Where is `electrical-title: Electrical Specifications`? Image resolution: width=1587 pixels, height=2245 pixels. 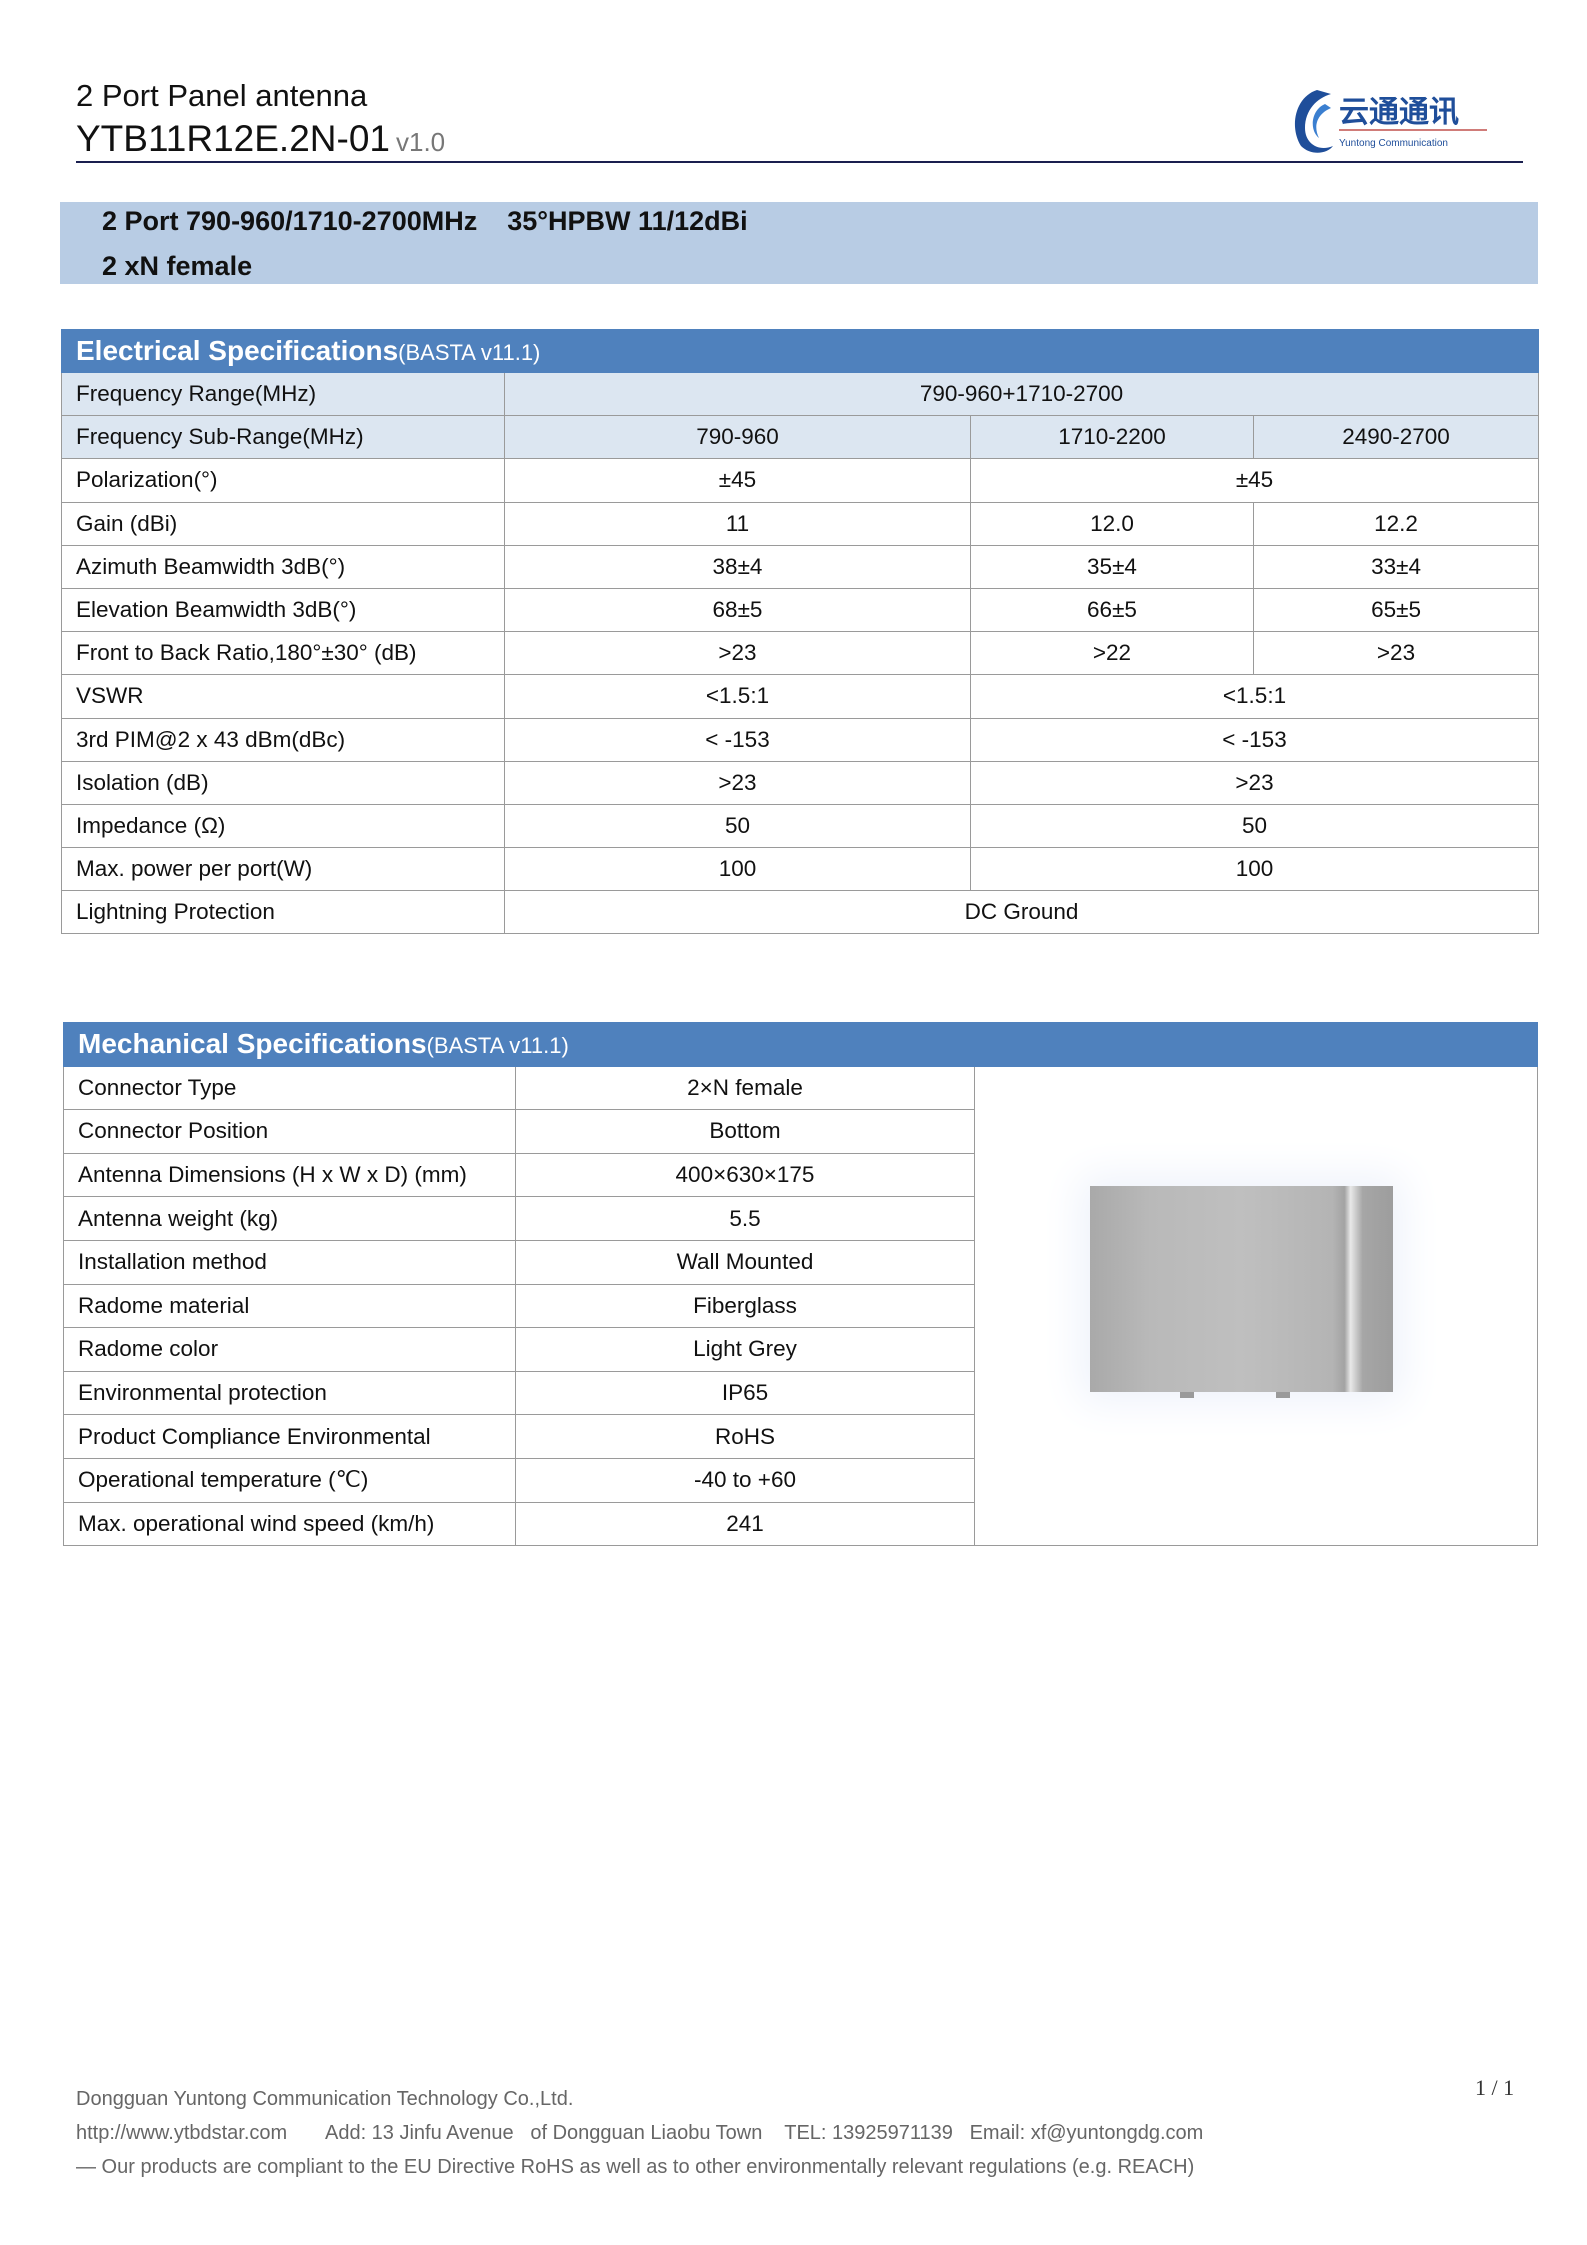 electrical-title: Electrical Specifications is located at coordinates (237, 350).